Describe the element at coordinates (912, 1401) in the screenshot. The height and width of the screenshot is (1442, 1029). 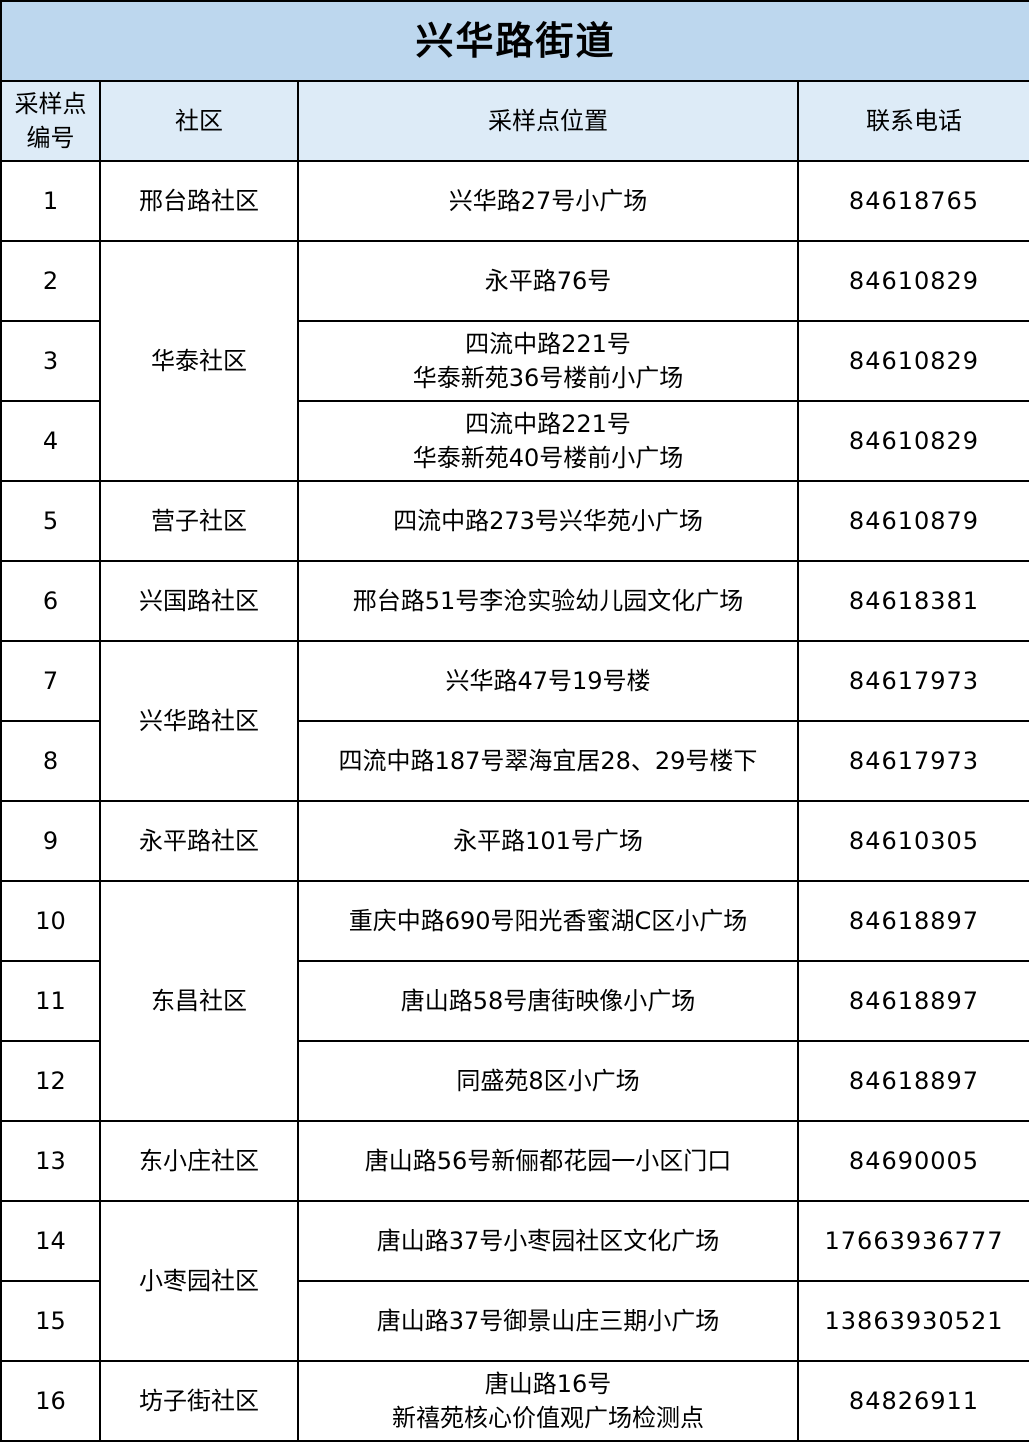
I see `phone-cell: 84826911` at that location.